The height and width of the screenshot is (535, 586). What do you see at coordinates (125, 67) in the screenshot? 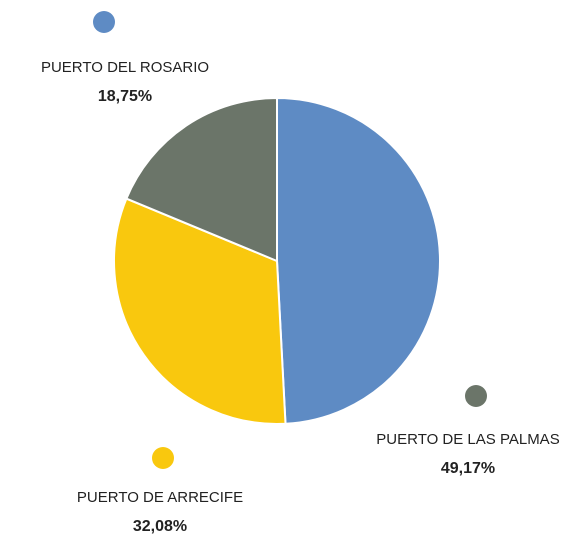
I see `slice-label: PUERTO DEL ROSARIO` at bounding box center [125, 67].